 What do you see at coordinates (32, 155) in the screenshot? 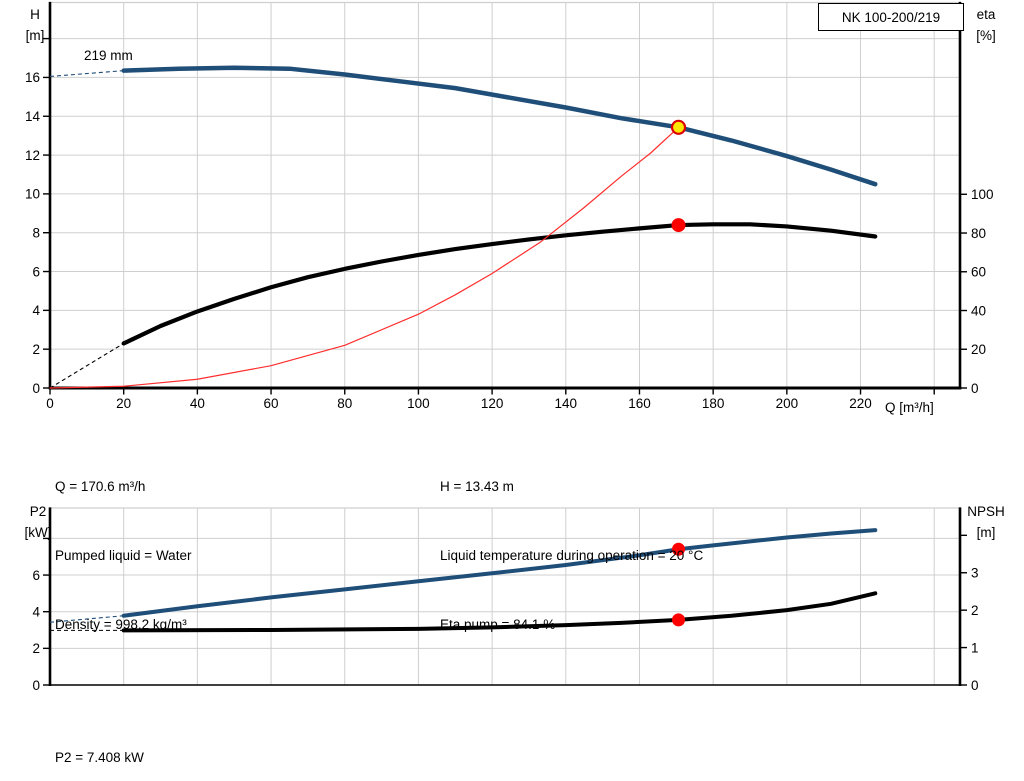
I see `tick-label: 12` at bounding box center [32, 155].